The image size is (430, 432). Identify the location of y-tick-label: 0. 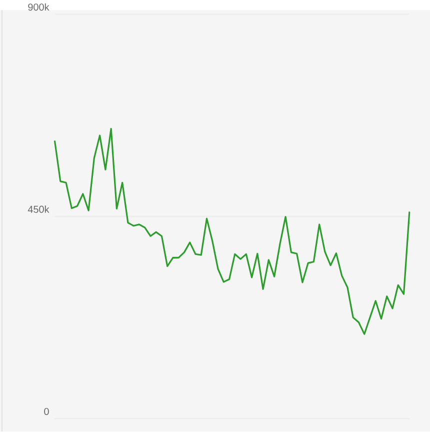
(46, 412).